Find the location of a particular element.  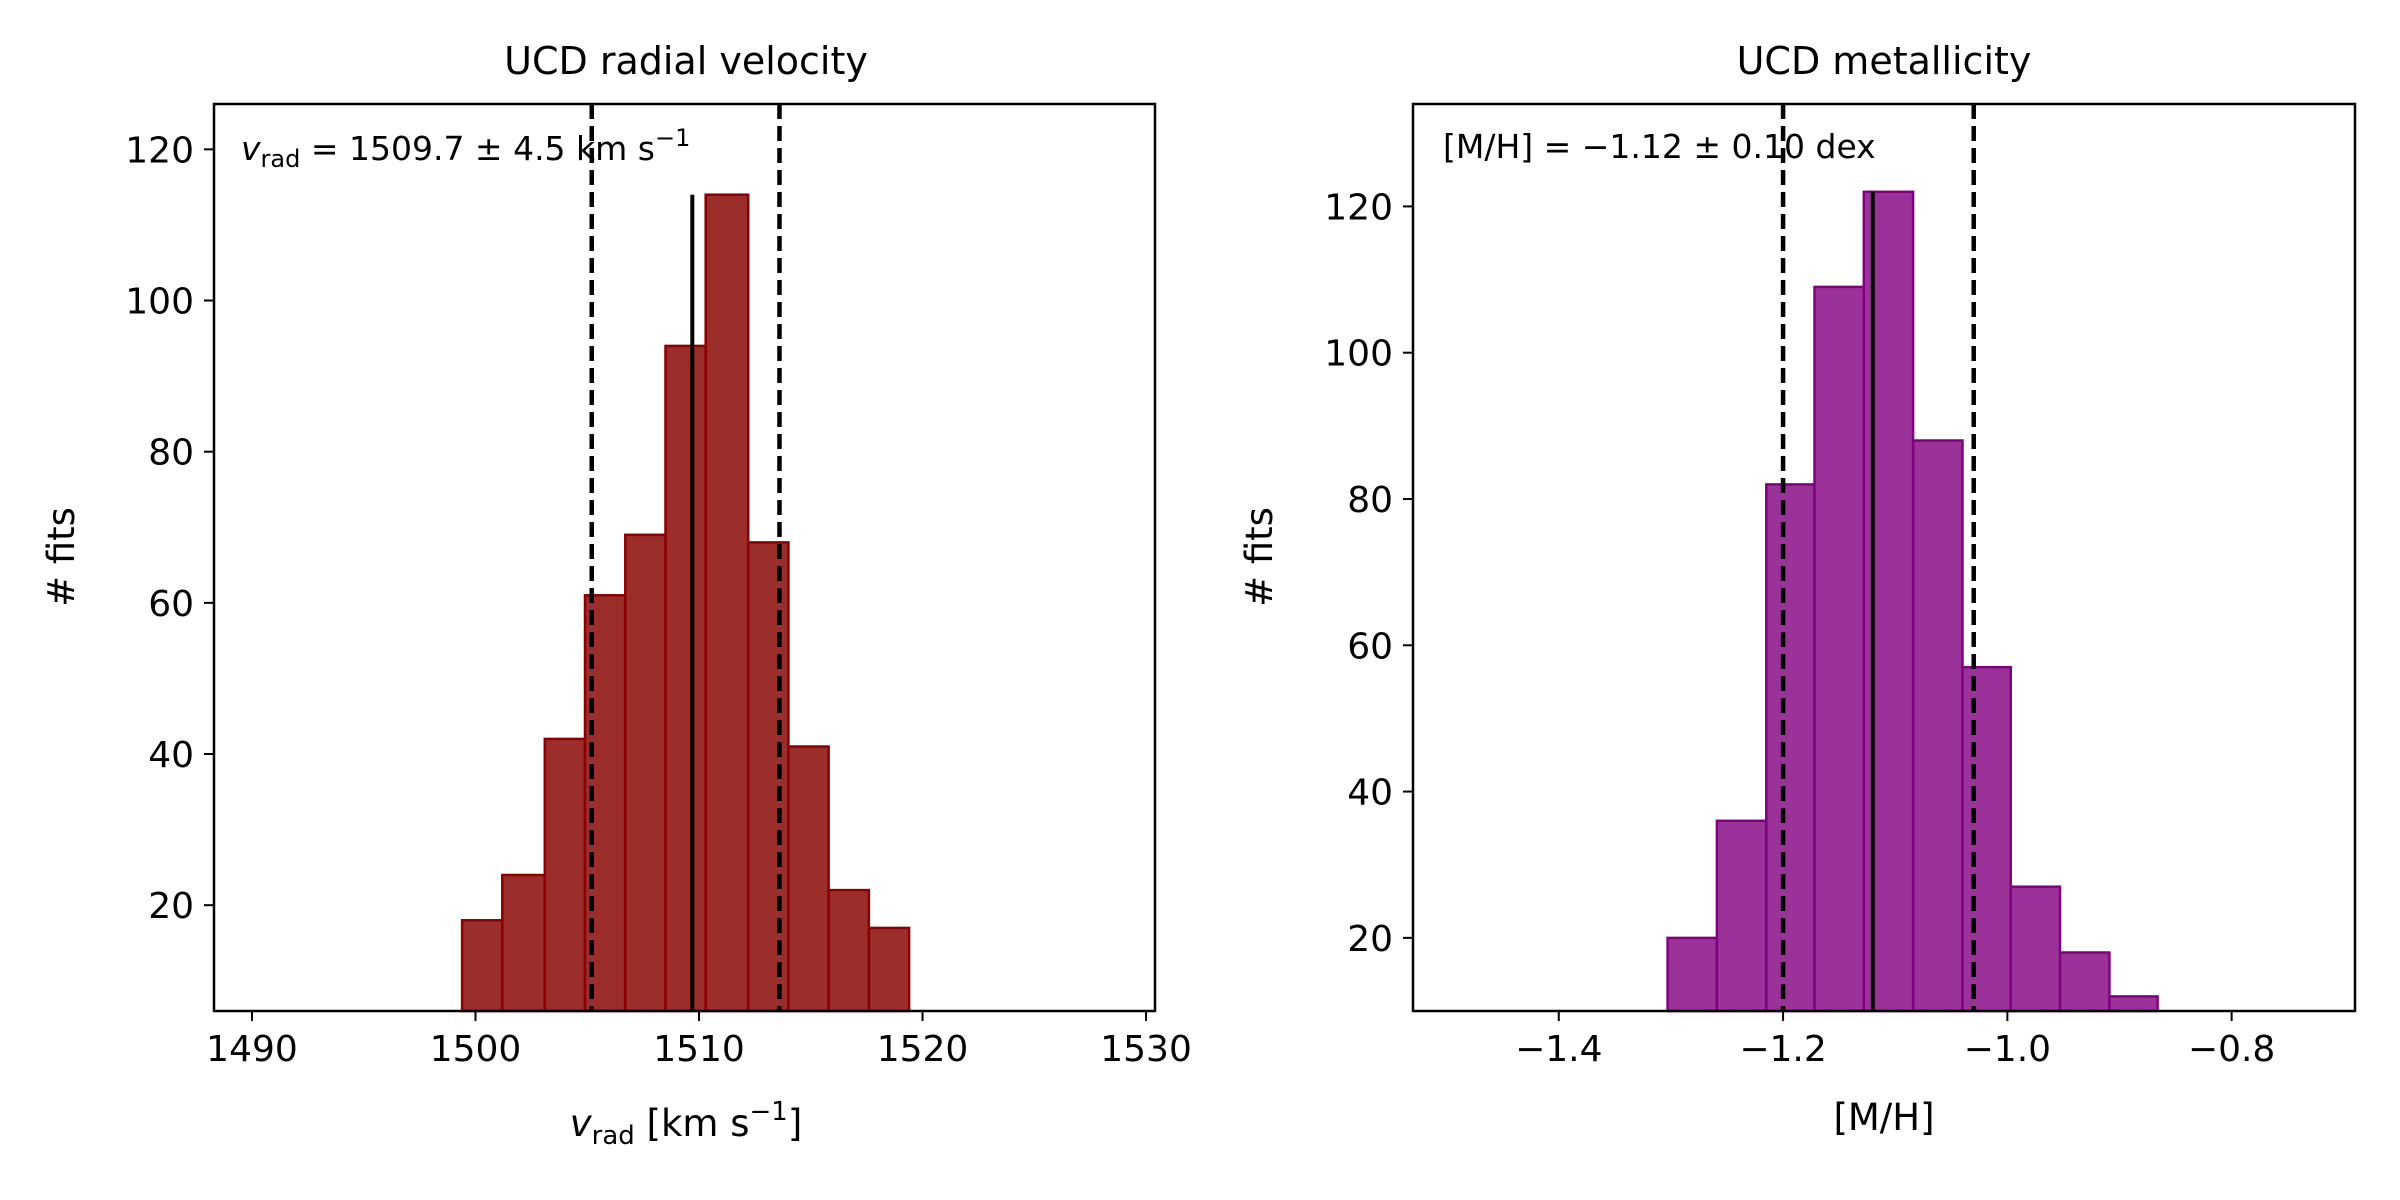

chart-title: UCD metallicity is located at coordinates (1884, 61).